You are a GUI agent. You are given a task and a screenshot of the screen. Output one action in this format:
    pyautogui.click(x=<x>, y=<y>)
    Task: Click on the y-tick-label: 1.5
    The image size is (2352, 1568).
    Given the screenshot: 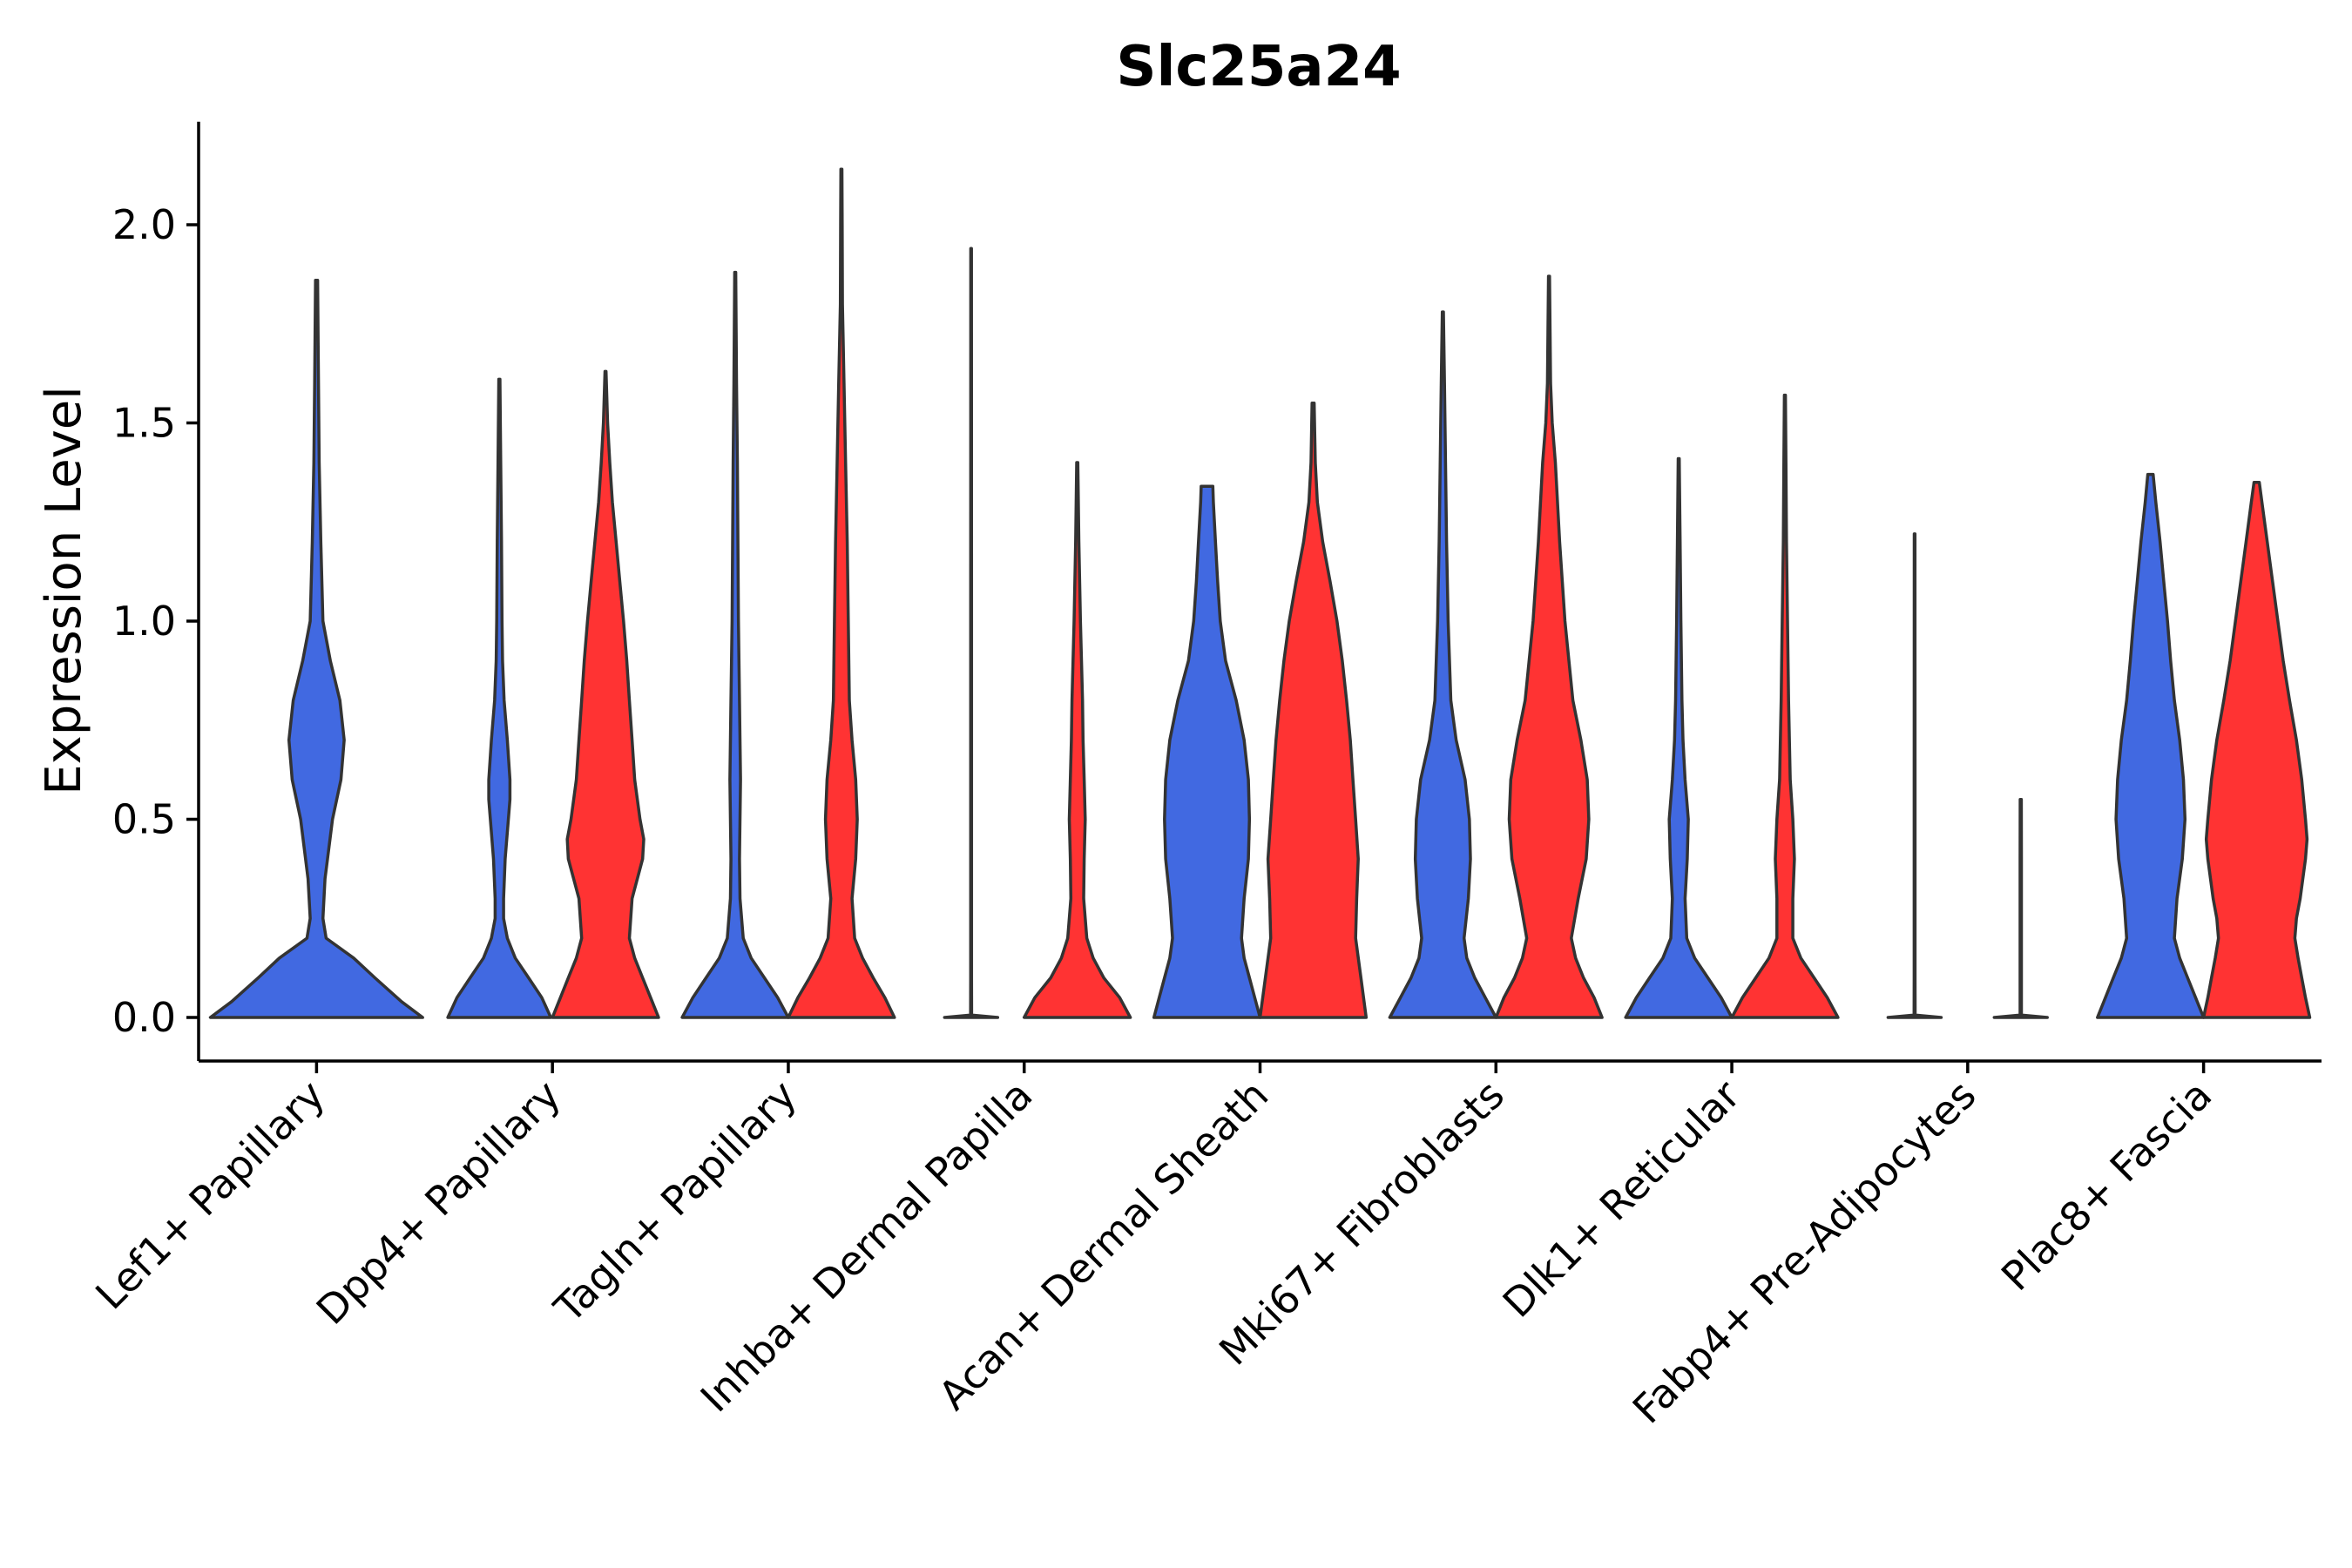 What is the action you would take?
    pyautogui.click(x=144, y=423)
    